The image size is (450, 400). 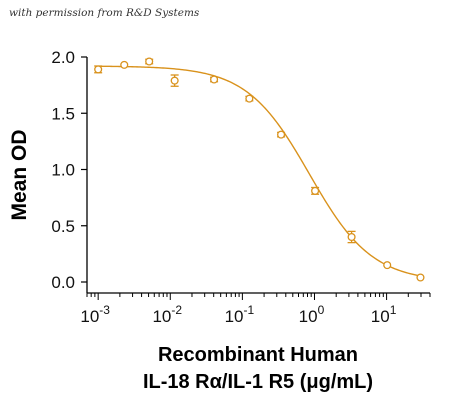 What do you see at coordinates (63, 226) in the screenshot?
I see `y-tick-label: 0.5` at bounding box center [63, 226].